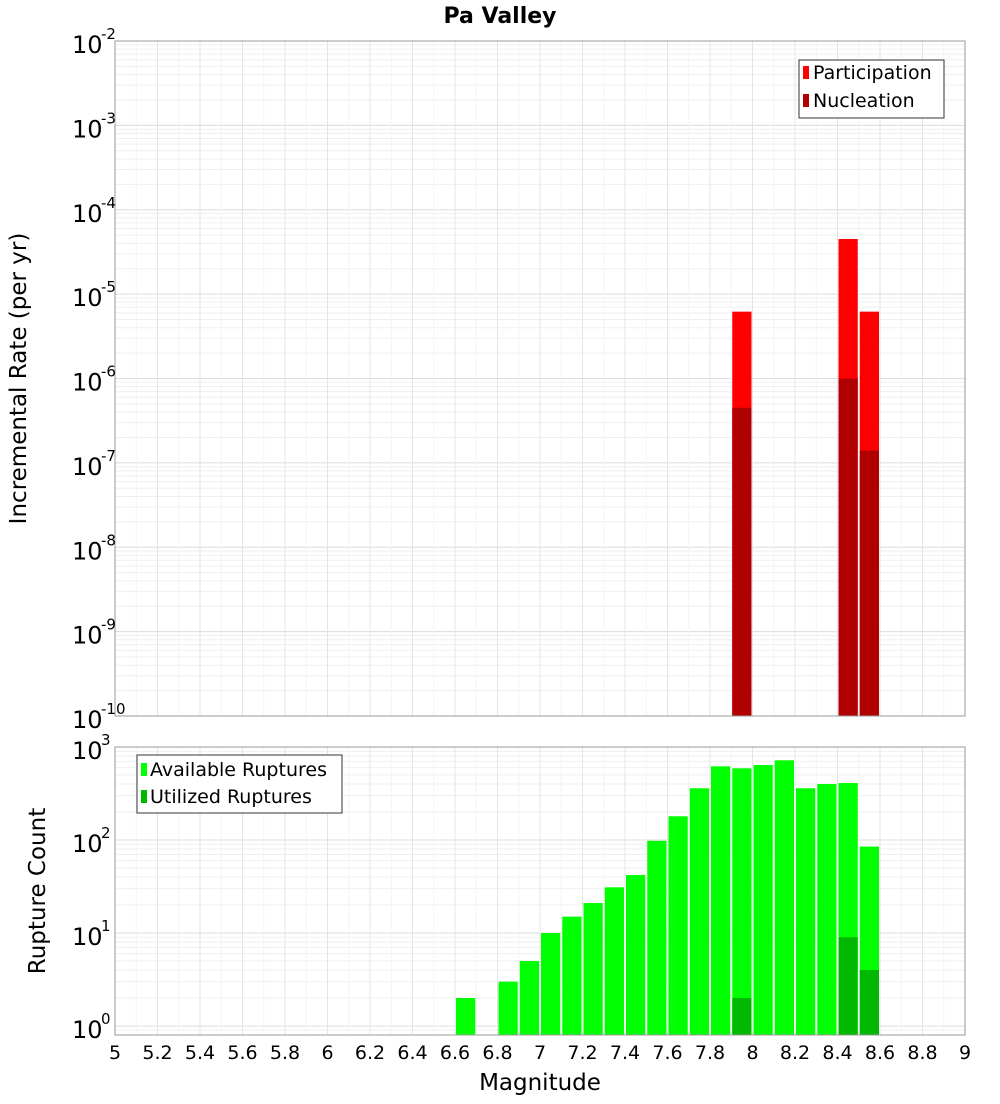  Describe the element at coordinates (115, 1053) in the screenshot. I see `x-tick-label: 5` at that location.